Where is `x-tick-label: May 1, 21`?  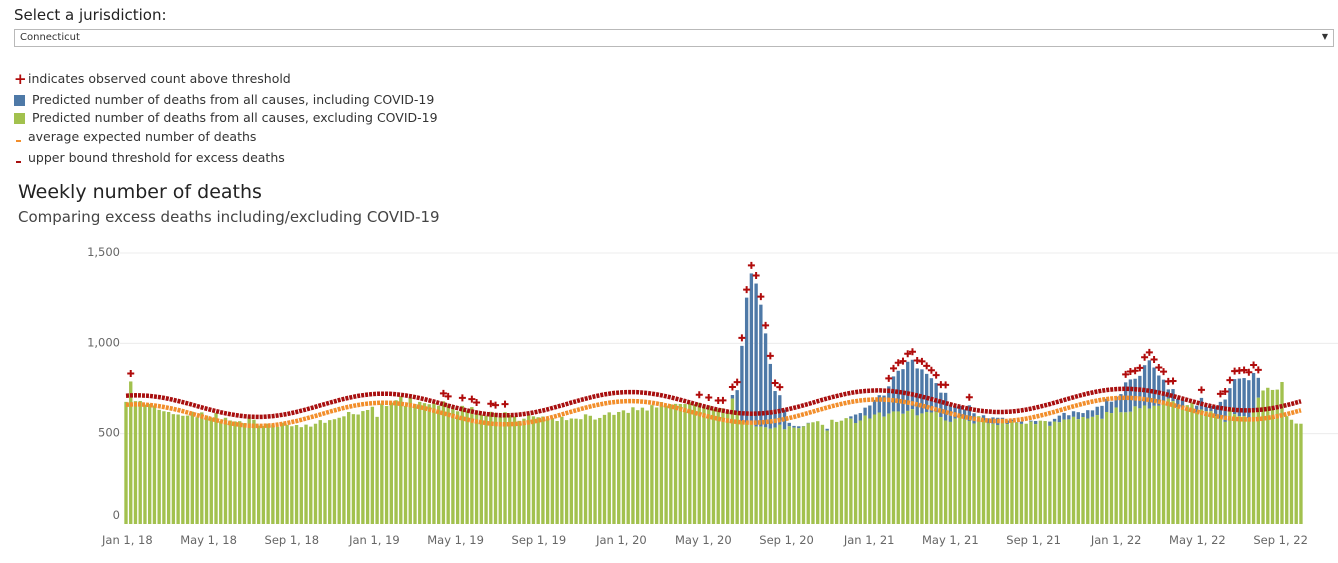
x-tick-label: May 1, 21 is located at coordinates (950, 540).